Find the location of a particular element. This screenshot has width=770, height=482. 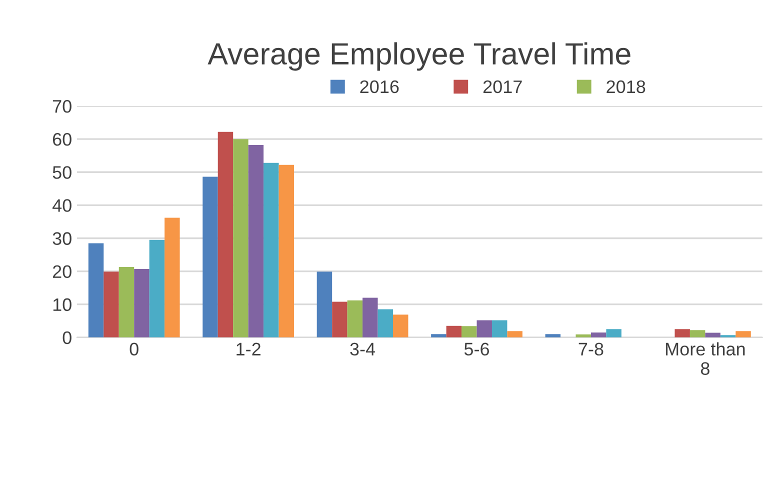

x-tick-label: 3-4 is located at coordinates (363, 349).